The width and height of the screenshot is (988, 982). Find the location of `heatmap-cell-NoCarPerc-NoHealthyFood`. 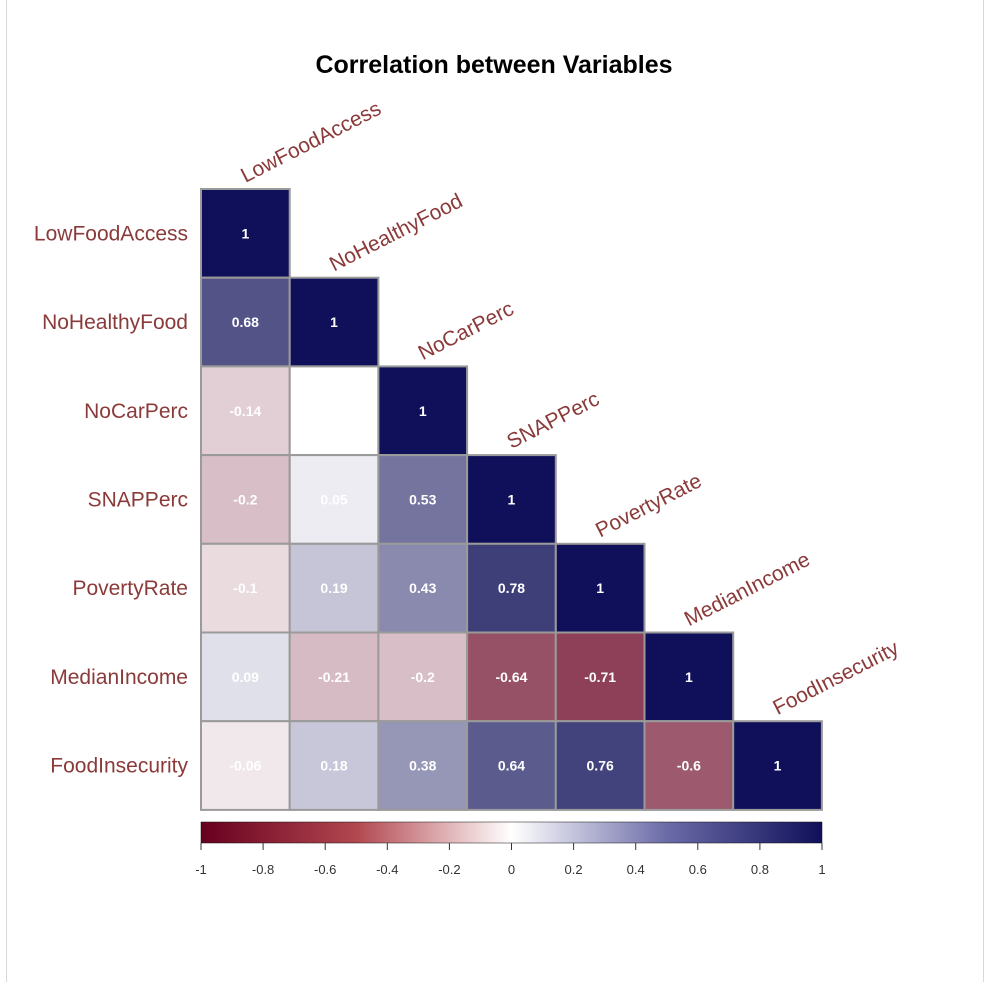

heatmap-cell-NoCarPerc-NoHealthyFood is located at coordinates (334, 411).